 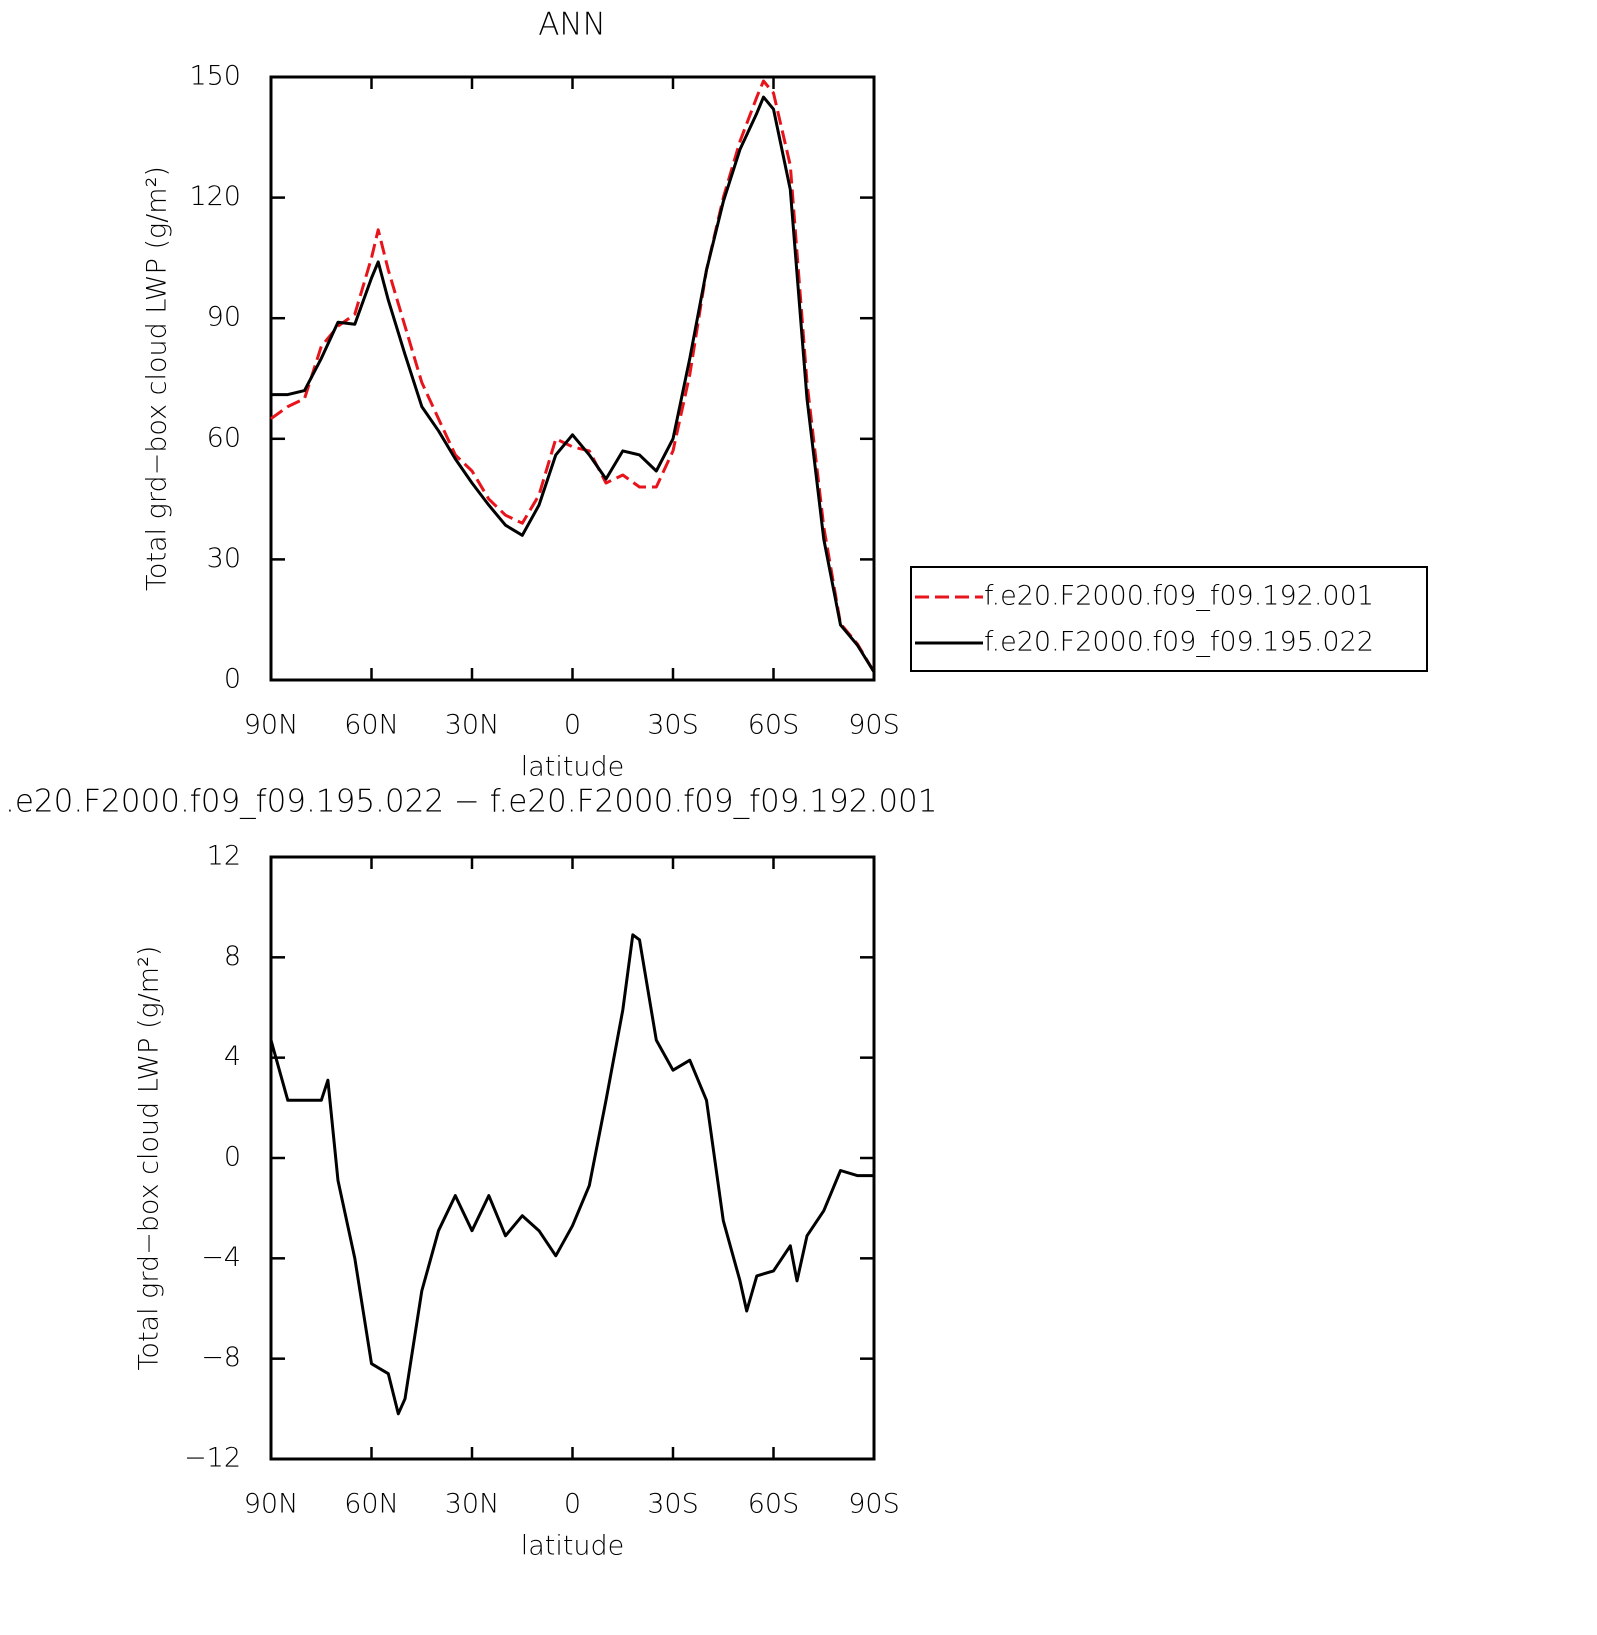 What do you see at coordinates (232, 1056) in the screenshot?
I see `y-tick-label: 4` at bounding box center [232, 1056].